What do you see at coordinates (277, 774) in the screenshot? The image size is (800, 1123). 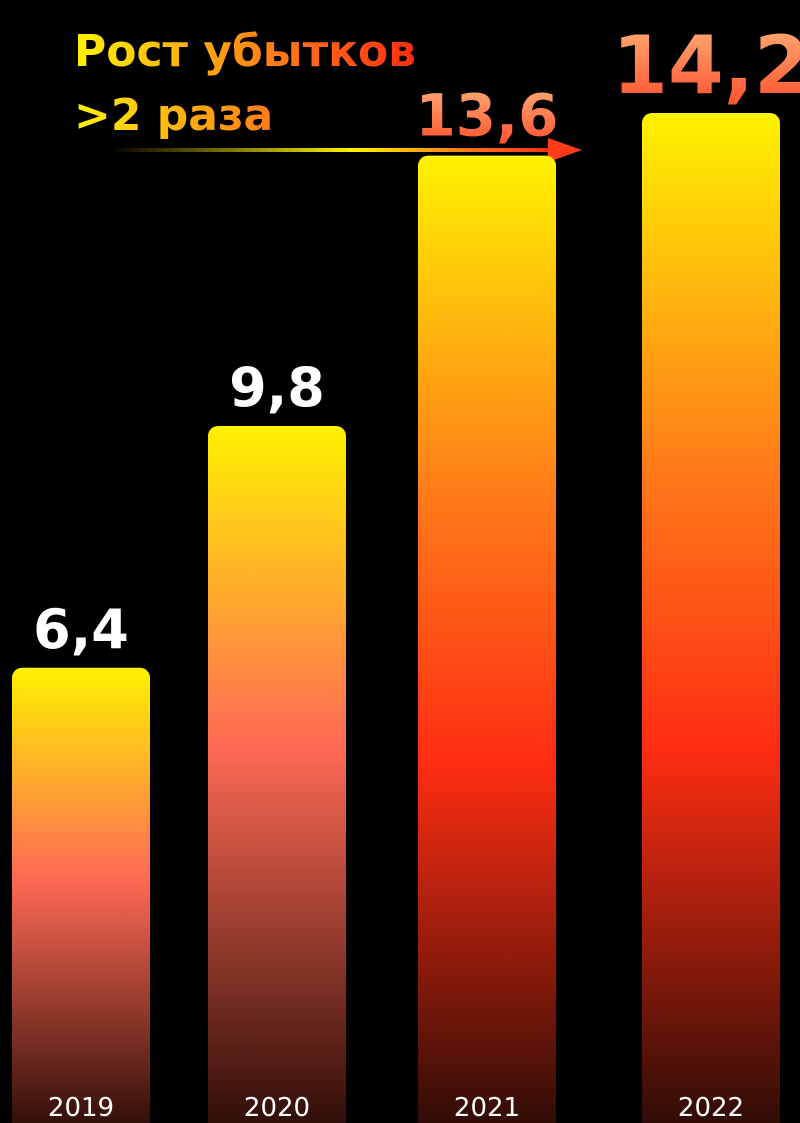 I see `bar-2020` at bounding box center [277, 774].